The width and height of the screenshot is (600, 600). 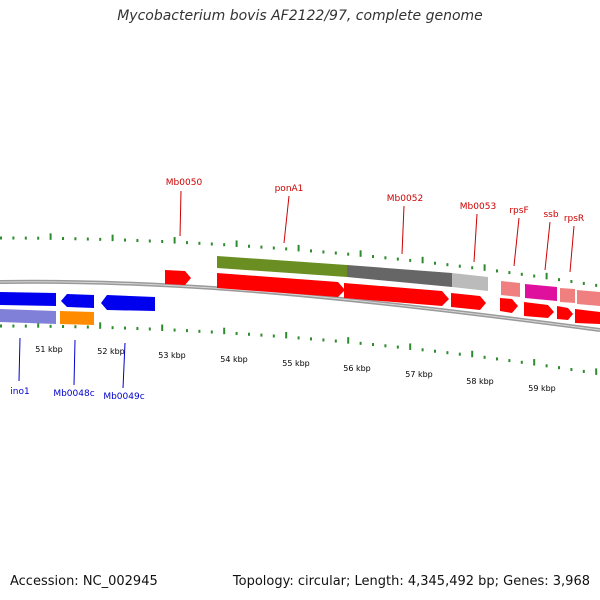 I want to click on gene-label-Mb0048c: Mb0048c, so click(x=73, y=394).